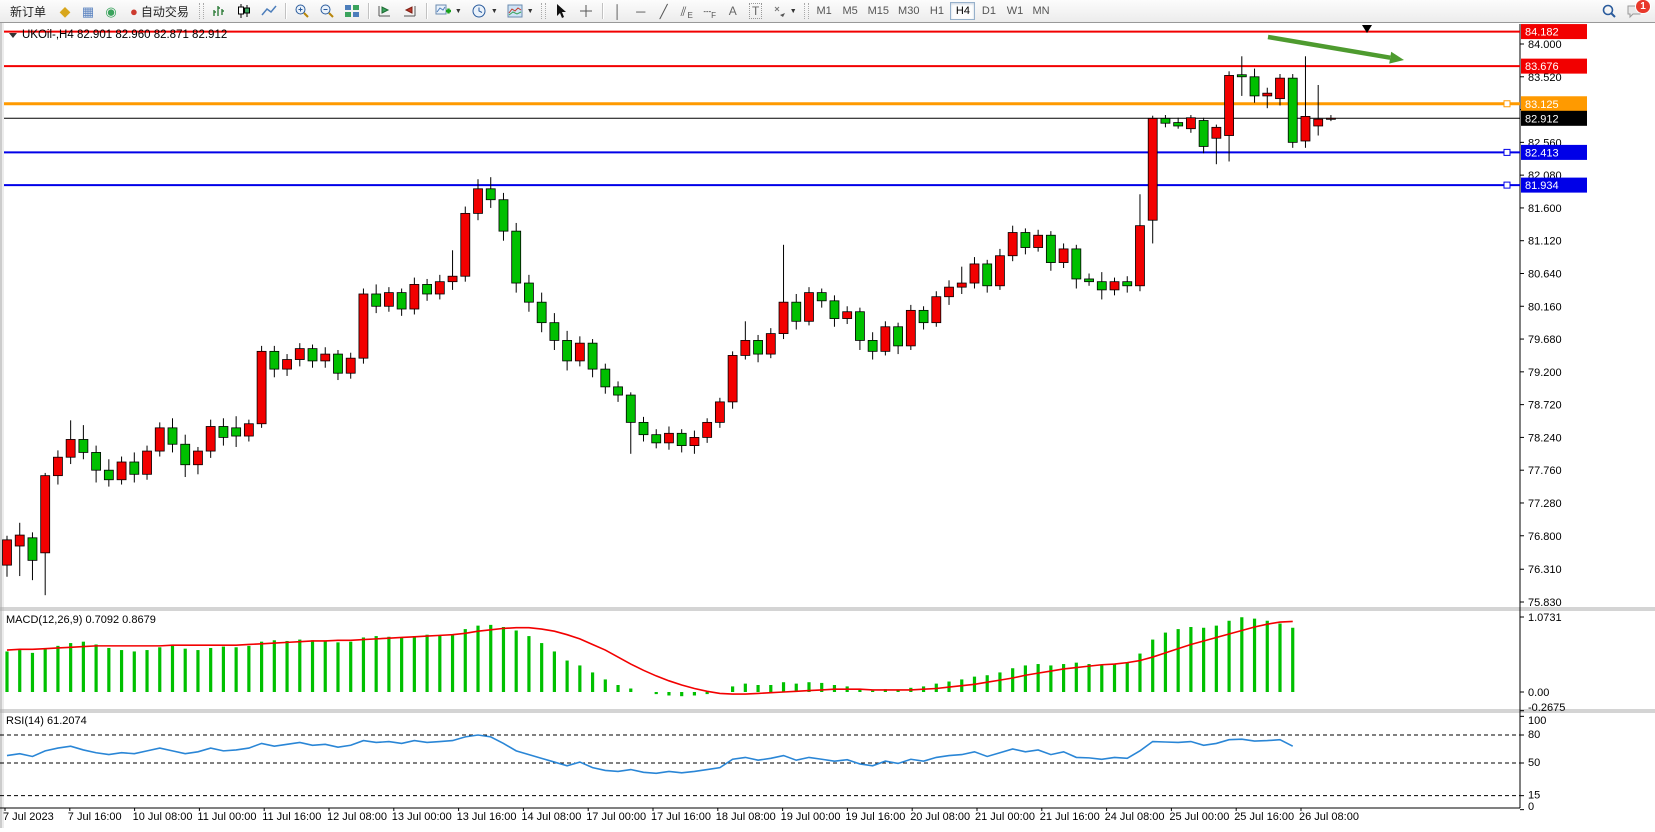 Image resolution: width=1655 pixels, height=832 pixels. Describe the element at coordinates (664, 11) in the screenshot. I see `trendline-button: ╱` at that location.